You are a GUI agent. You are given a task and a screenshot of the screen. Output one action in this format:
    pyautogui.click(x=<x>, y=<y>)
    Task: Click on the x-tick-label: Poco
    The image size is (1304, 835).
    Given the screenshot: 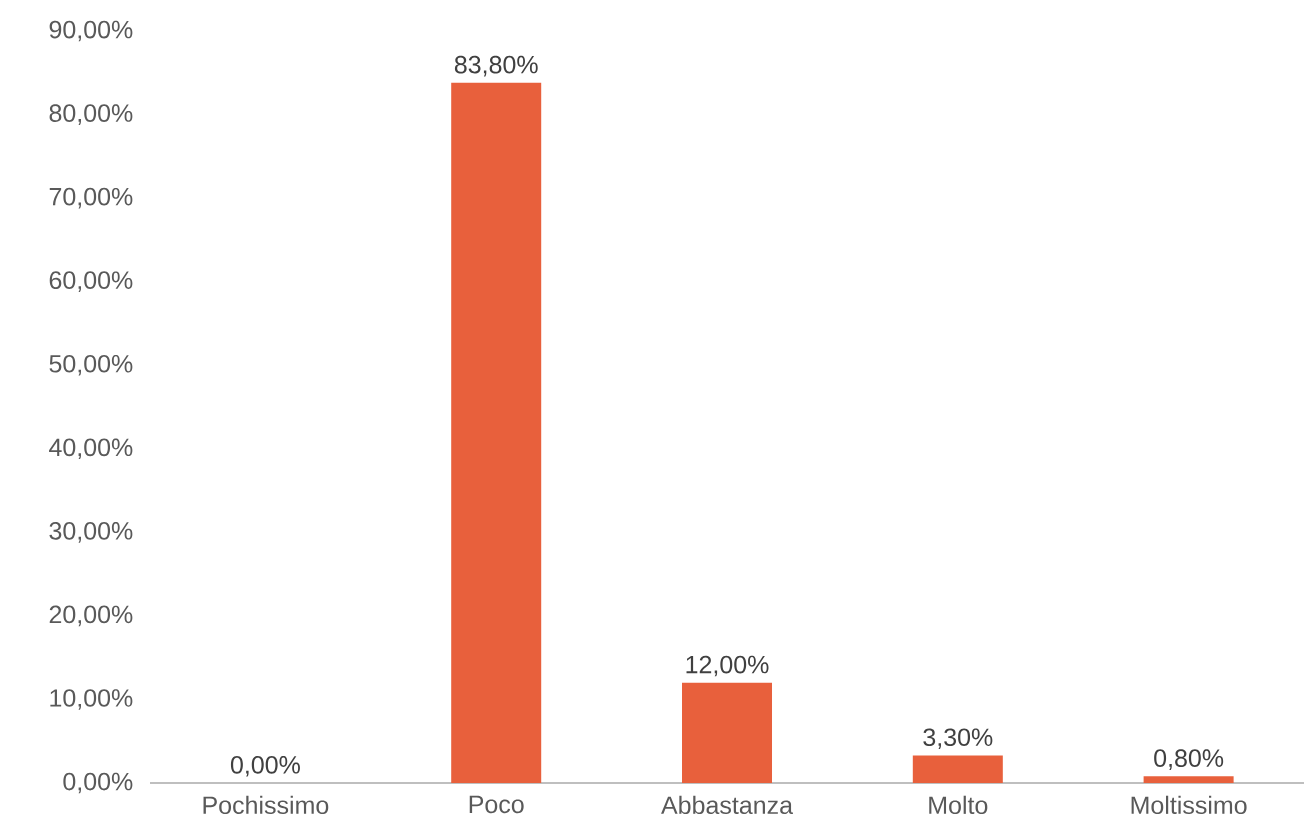 What is the action you would take?
    pyautogui.click(x=496, y=804)
    